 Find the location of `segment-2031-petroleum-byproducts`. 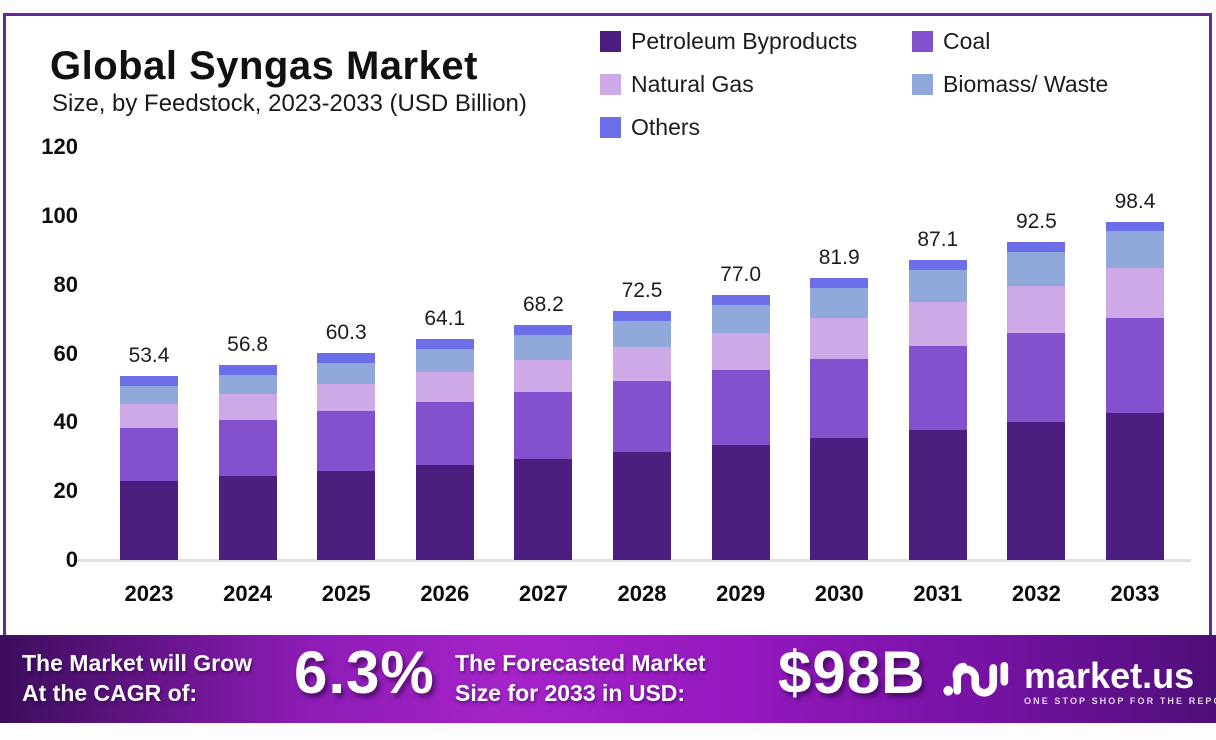

segment-2031-petroleum-byproducts is located at coordinates (937, 494).